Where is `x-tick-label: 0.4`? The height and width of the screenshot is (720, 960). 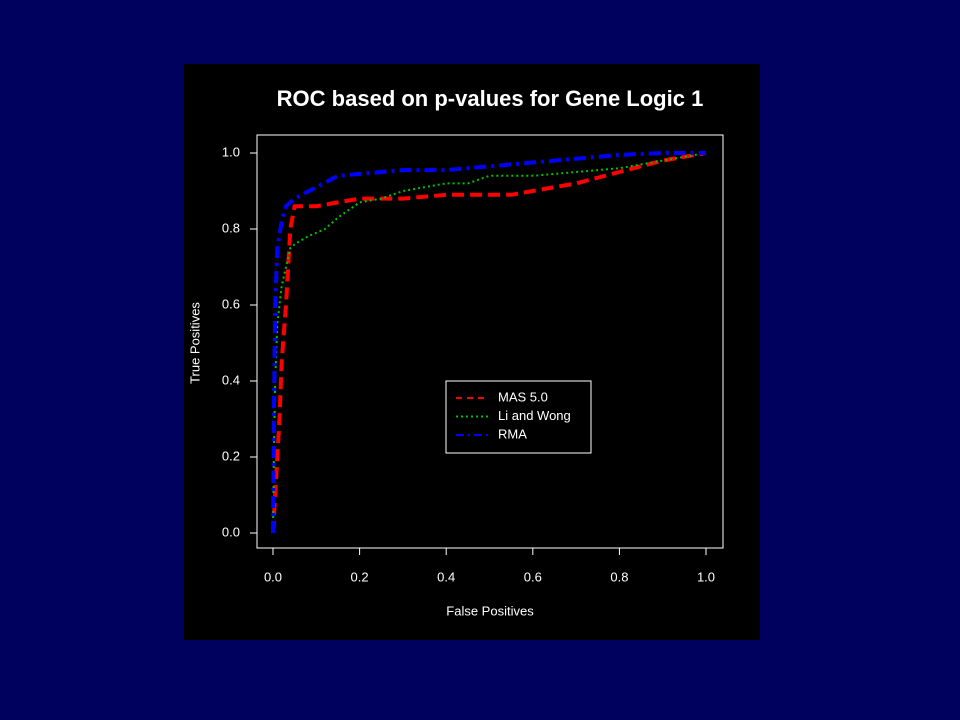
x-tick-label: 0.4 is located at coordinates (446, 576).